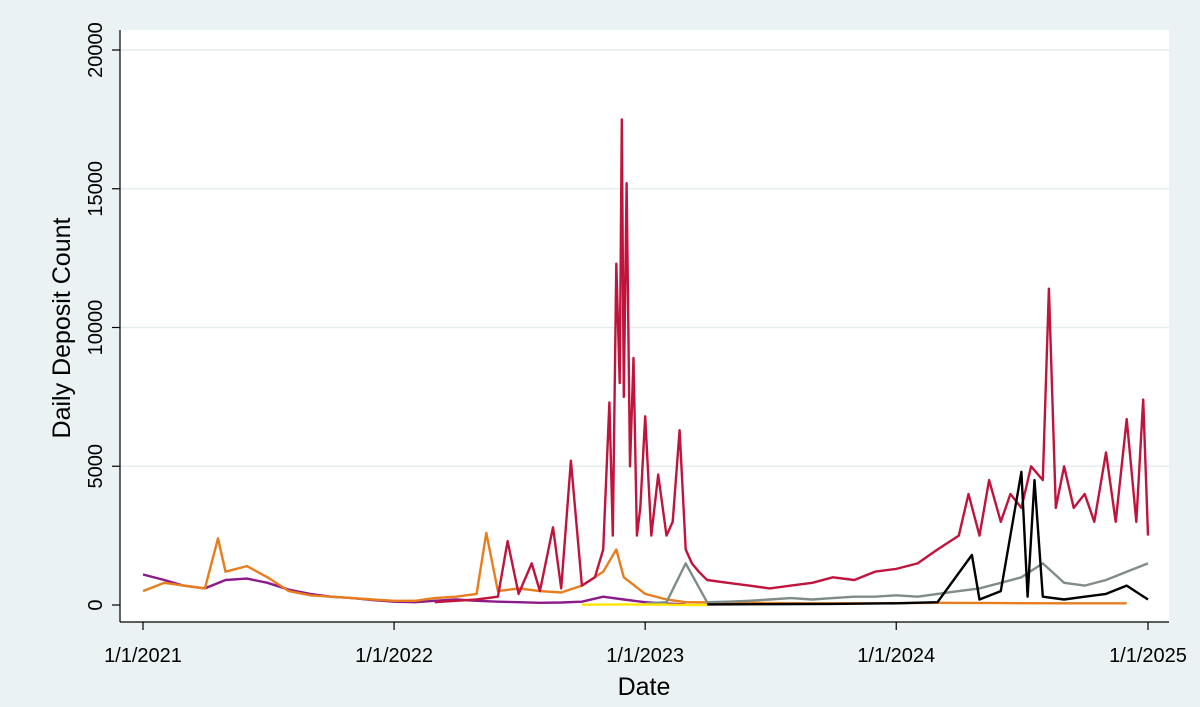 The image size is (1200, 707). What do you see at coordinates (394, 656) in the screenshot?
I see `x-tick-label: 1/1/2022` at bounding box center [394, 656].